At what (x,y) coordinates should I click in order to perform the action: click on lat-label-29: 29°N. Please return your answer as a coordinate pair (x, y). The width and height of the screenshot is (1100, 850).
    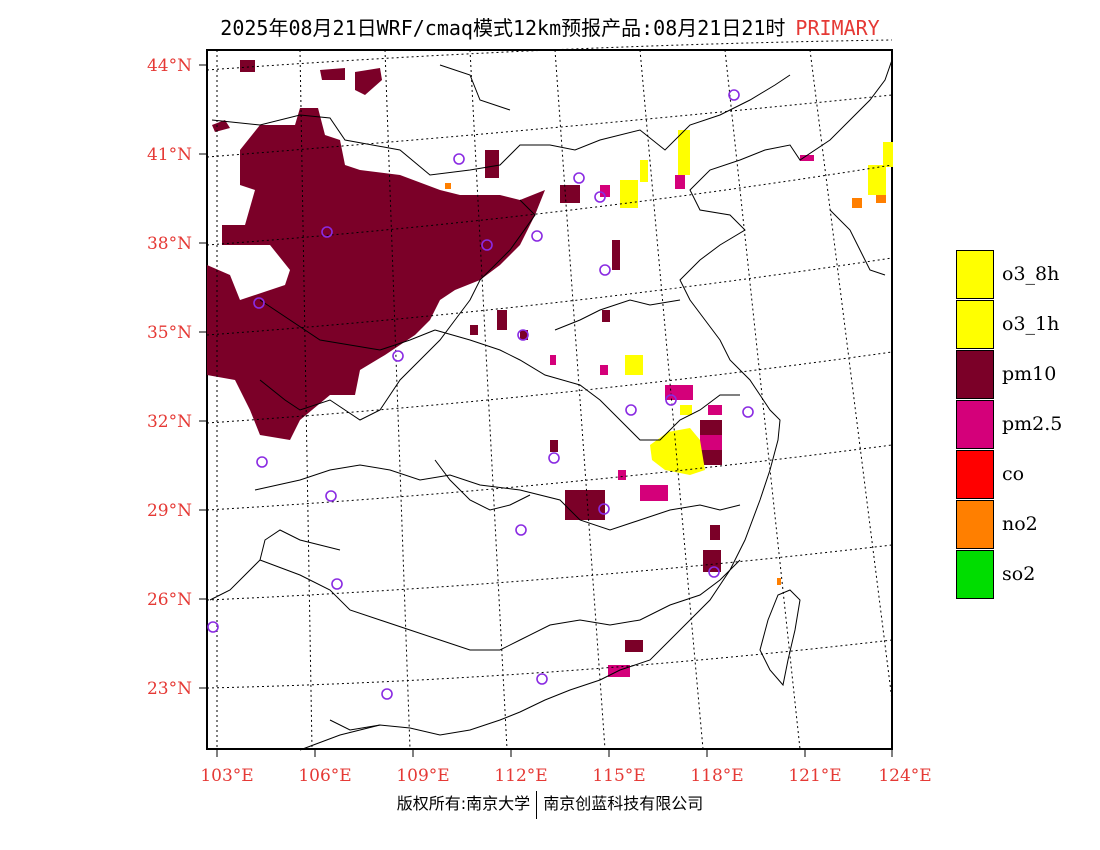
    Looking at the image, I should click on (169, 511).